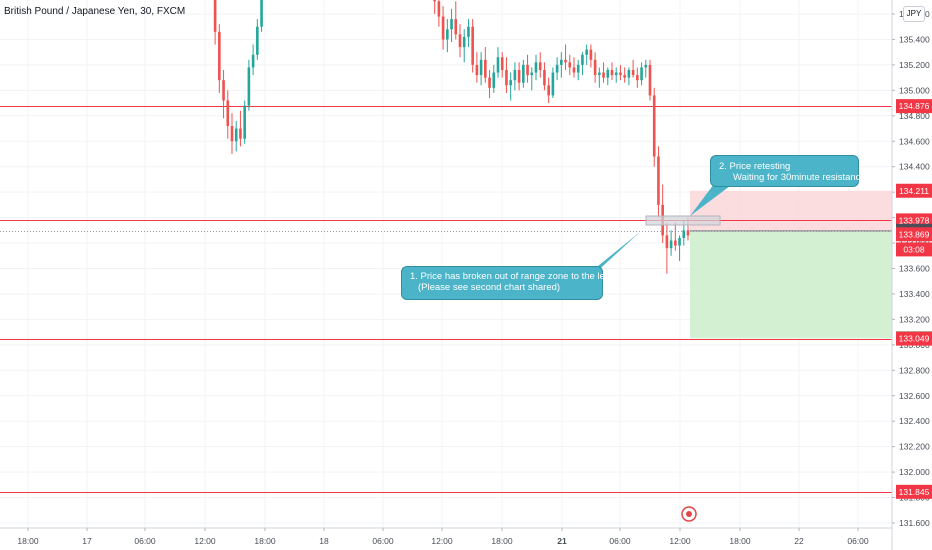 This screenshot has width=932, height=550. I want to click on symbol-title: British Pound / Japanese Yen, 30, FXCM, so click(95, 11).